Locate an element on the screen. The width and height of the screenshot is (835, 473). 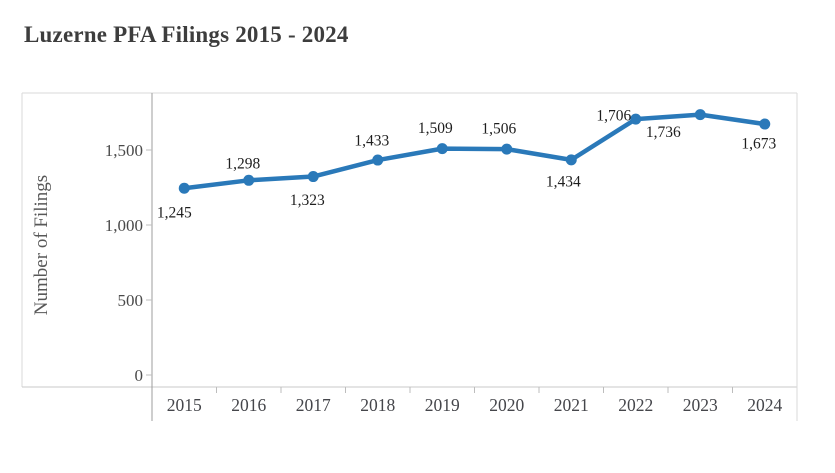
y-tick-label: 1,000 is located at coordinates (124, 225).